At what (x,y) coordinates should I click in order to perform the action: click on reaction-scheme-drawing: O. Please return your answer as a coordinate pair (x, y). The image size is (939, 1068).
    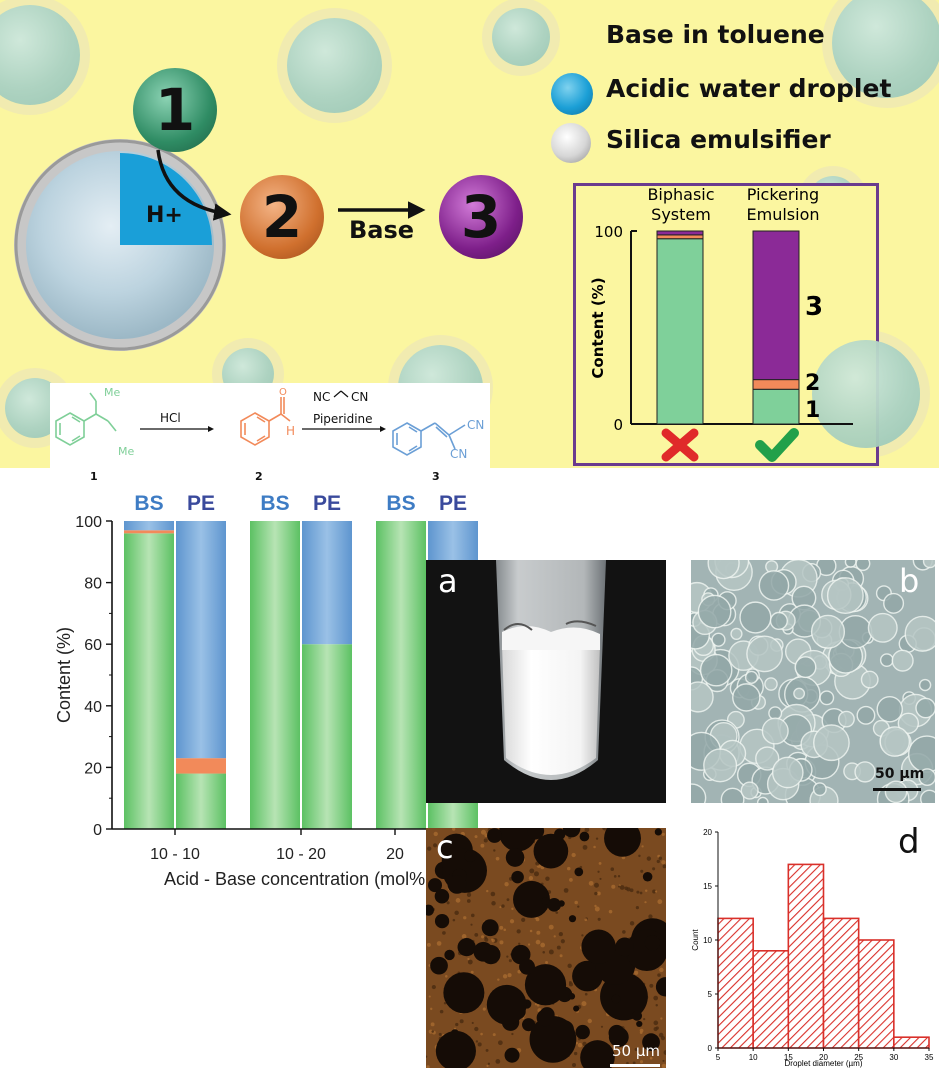
    Looking at the image, I should click on (260, 421).